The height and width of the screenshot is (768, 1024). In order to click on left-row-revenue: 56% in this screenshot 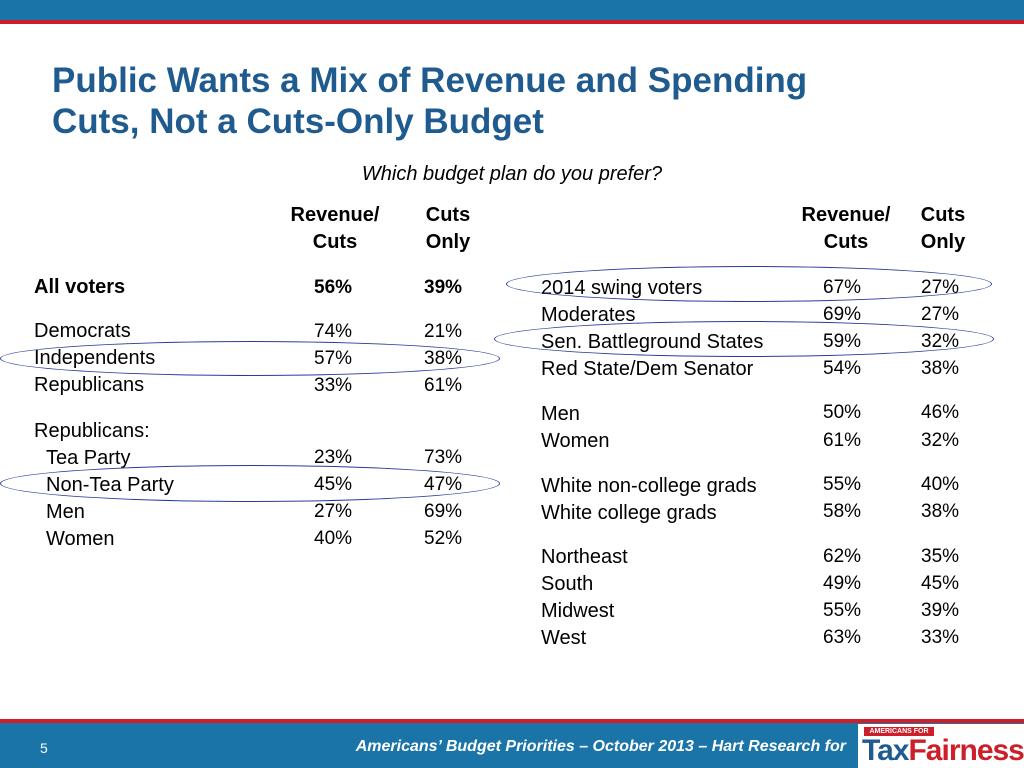, I will do `click(333, 287)`.